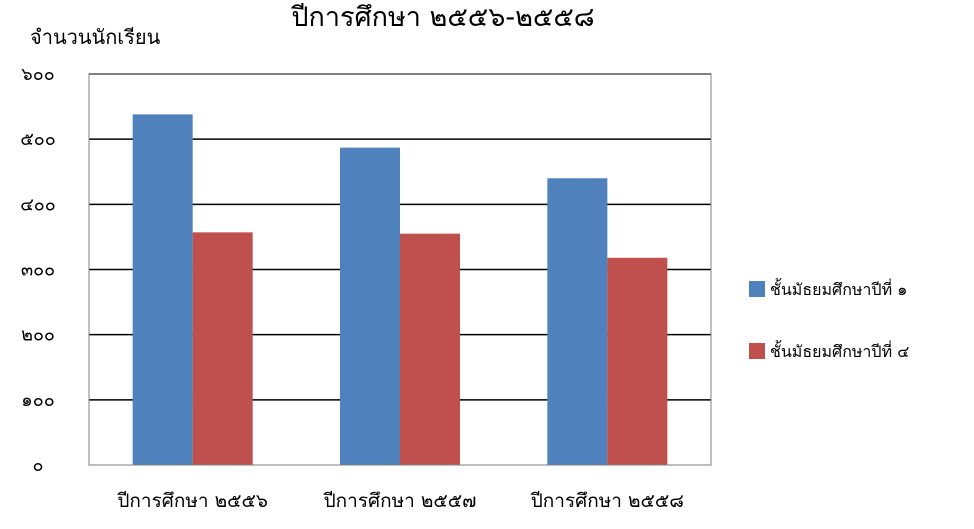 Image resolution: width=974 pixels, height=529 pixels. I want to click on y-tick-label: ๖๐๐, so click(37, 74).